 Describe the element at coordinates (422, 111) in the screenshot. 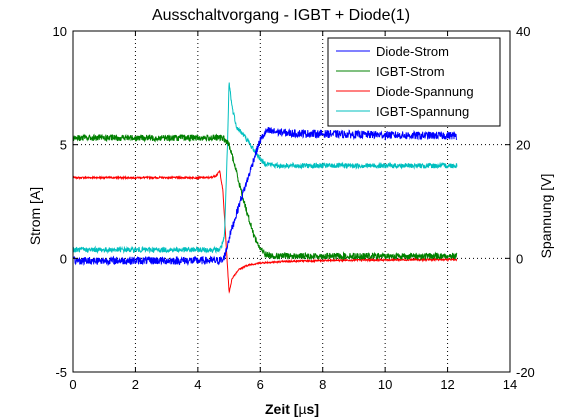

I see `legend-entry: IGBT-Spannung` at that location.